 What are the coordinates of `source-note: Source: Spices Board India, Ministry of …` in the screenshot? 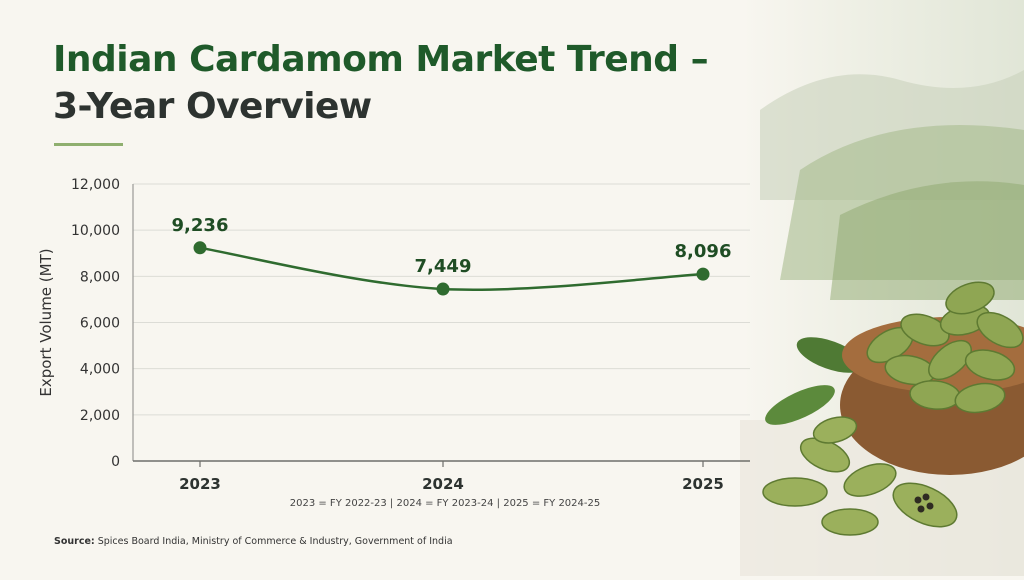 It's located at (253, 541).